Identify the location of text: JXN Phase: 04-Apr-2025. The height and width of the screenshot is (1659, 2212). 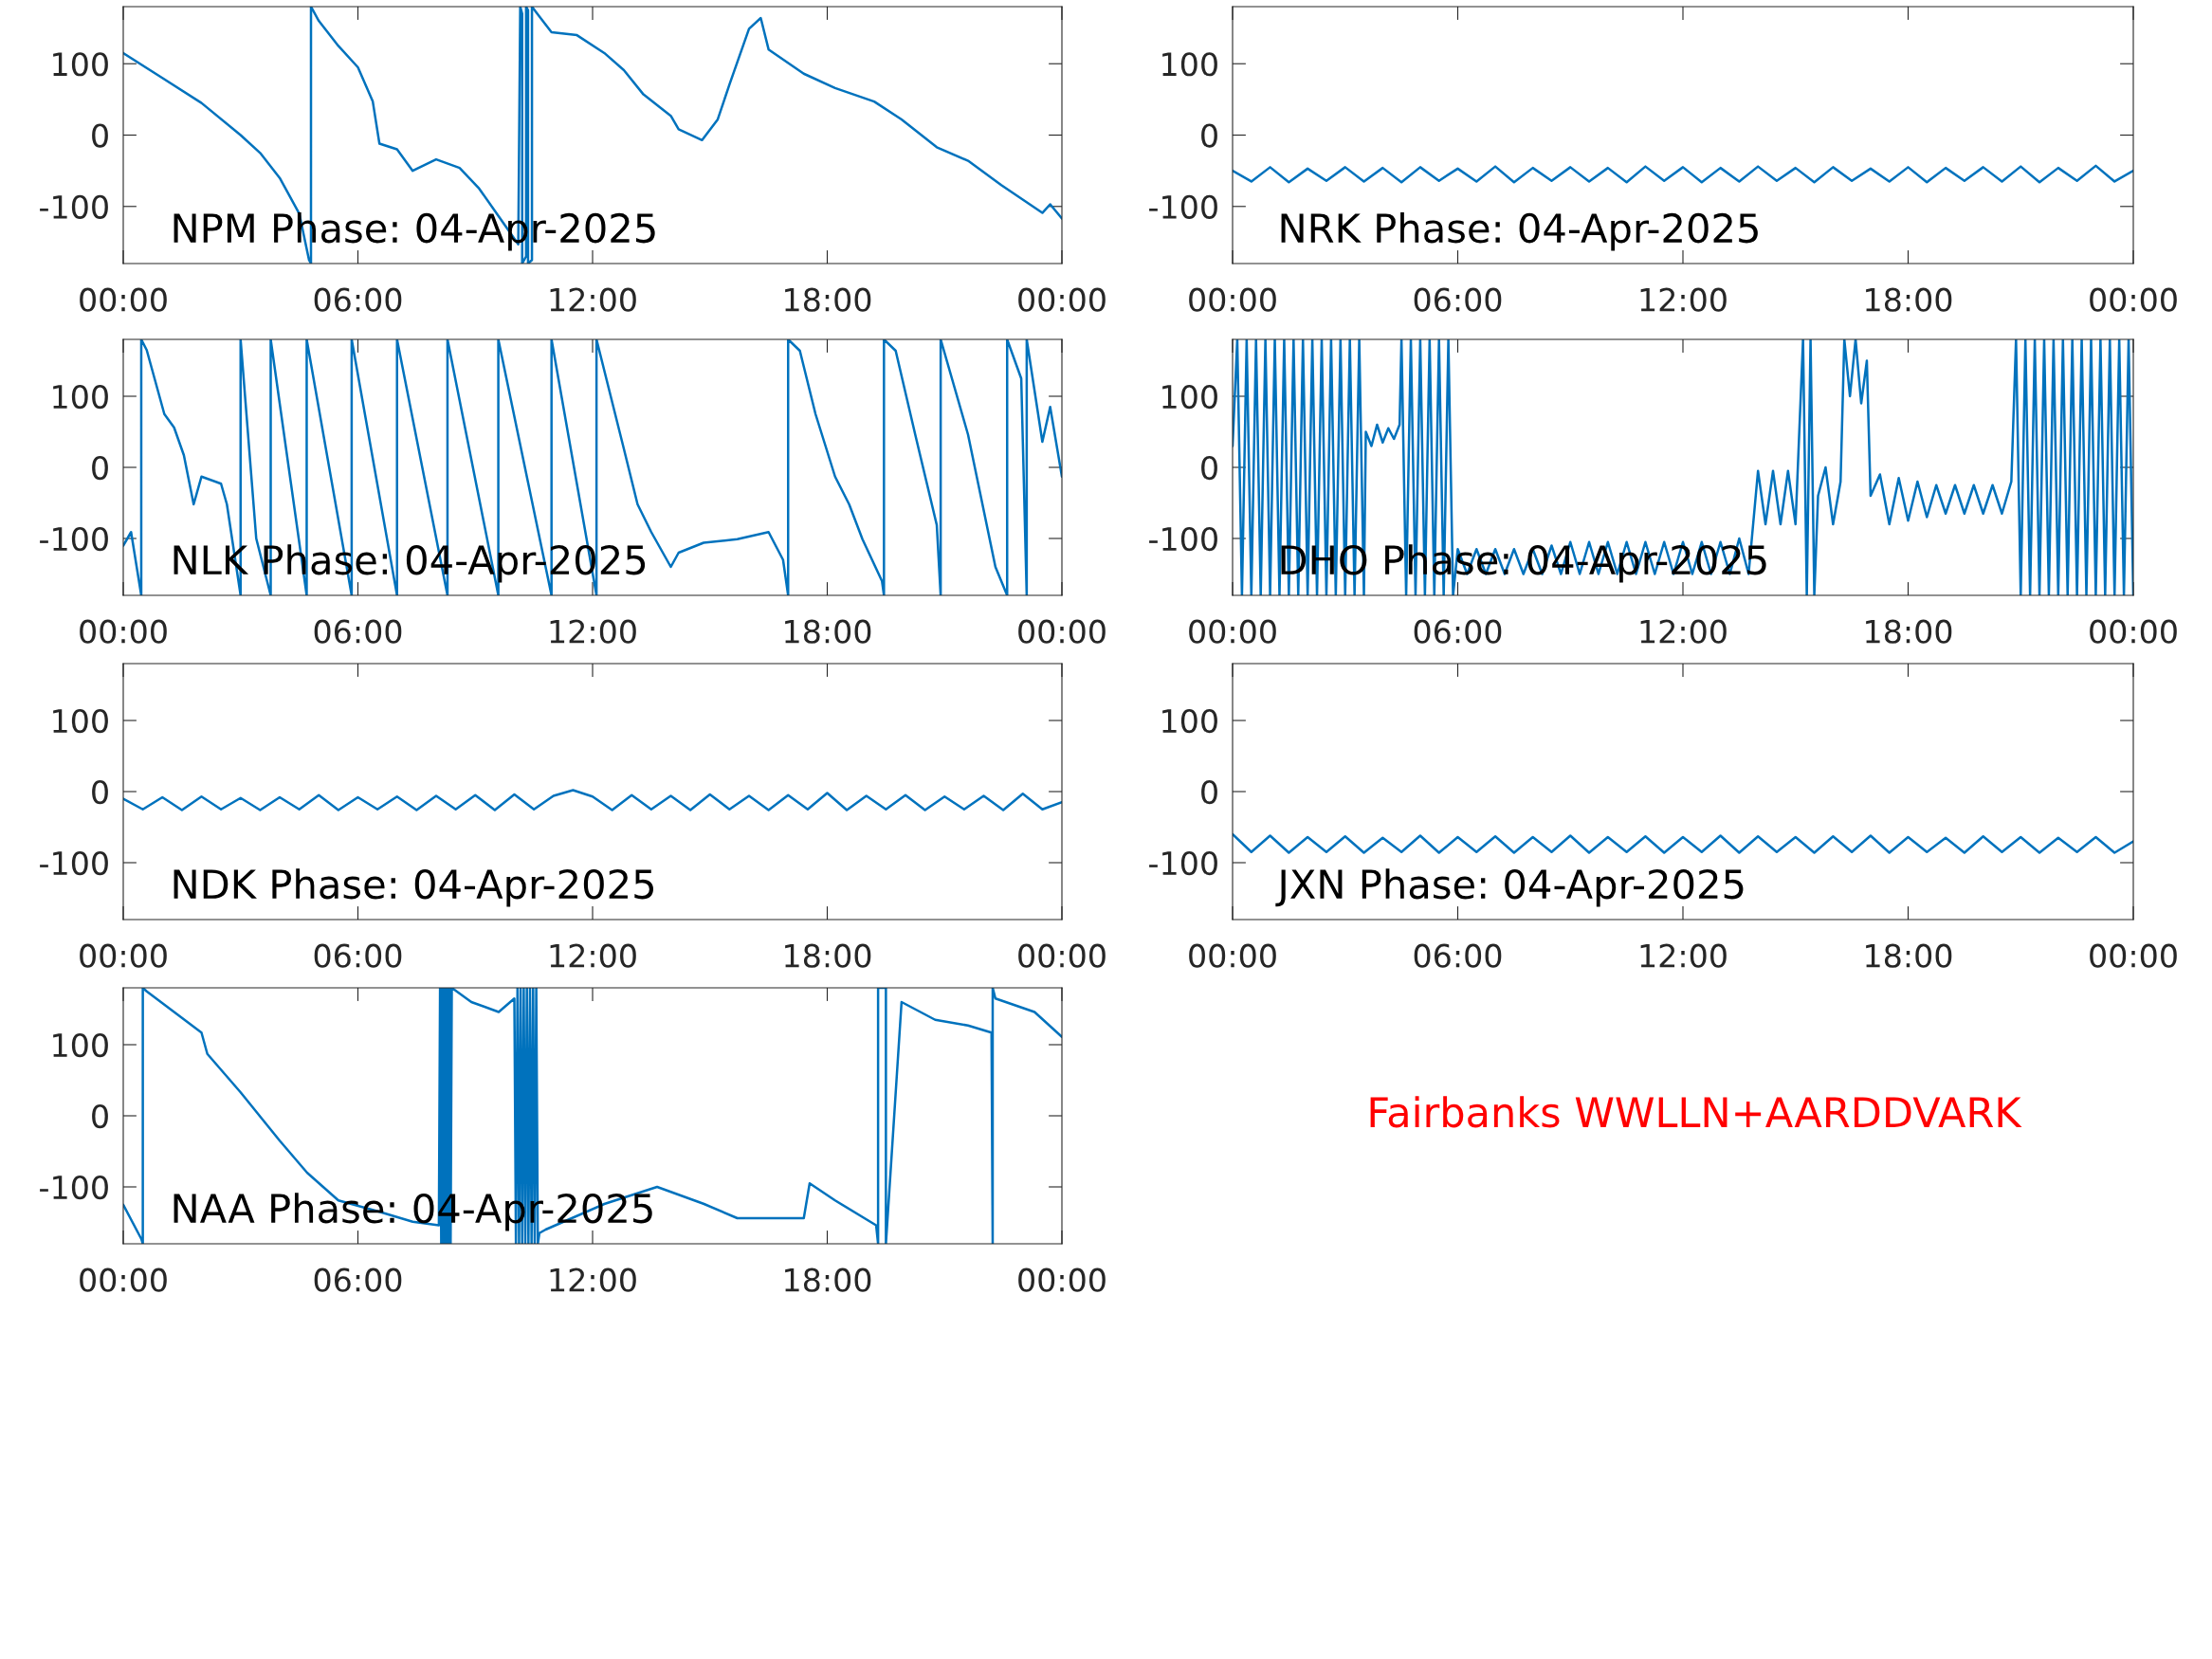
(1509, 887).